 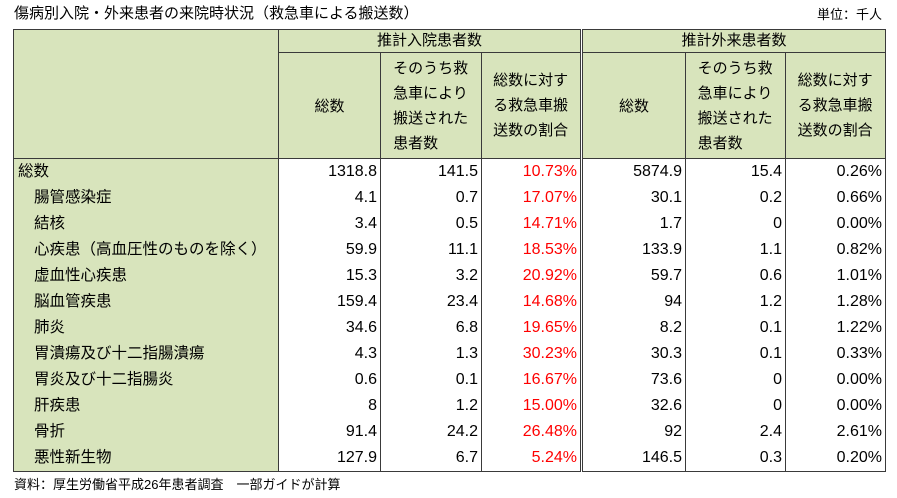 What do you see at coordinates (146, 354) in the screenshot?
I see `row-label: 胃潰瘍及び十二指腸潰瘍` at bounding box center [146, 354].